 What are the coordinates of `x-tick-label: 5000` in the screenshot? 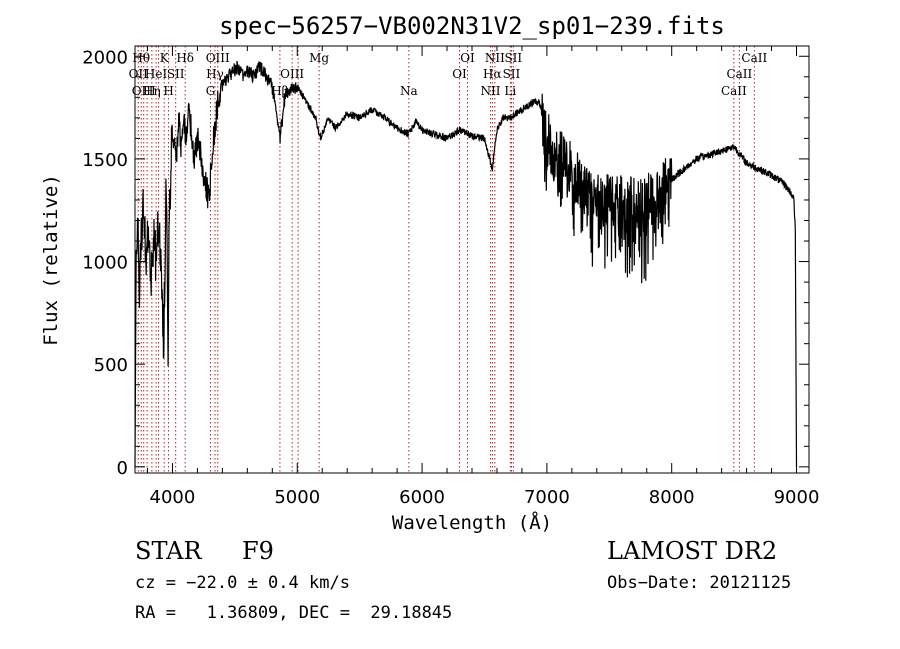 It's located at (297, 497).